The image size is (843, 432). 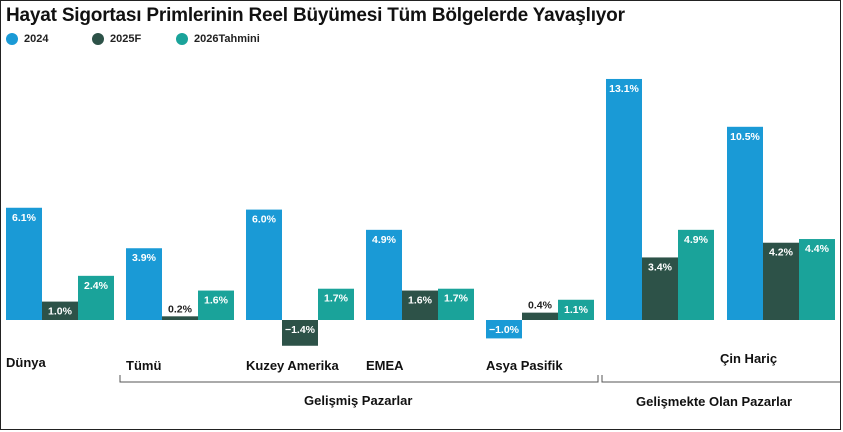 I want to click on bar-g5-s0, so click(x=624, y=199).